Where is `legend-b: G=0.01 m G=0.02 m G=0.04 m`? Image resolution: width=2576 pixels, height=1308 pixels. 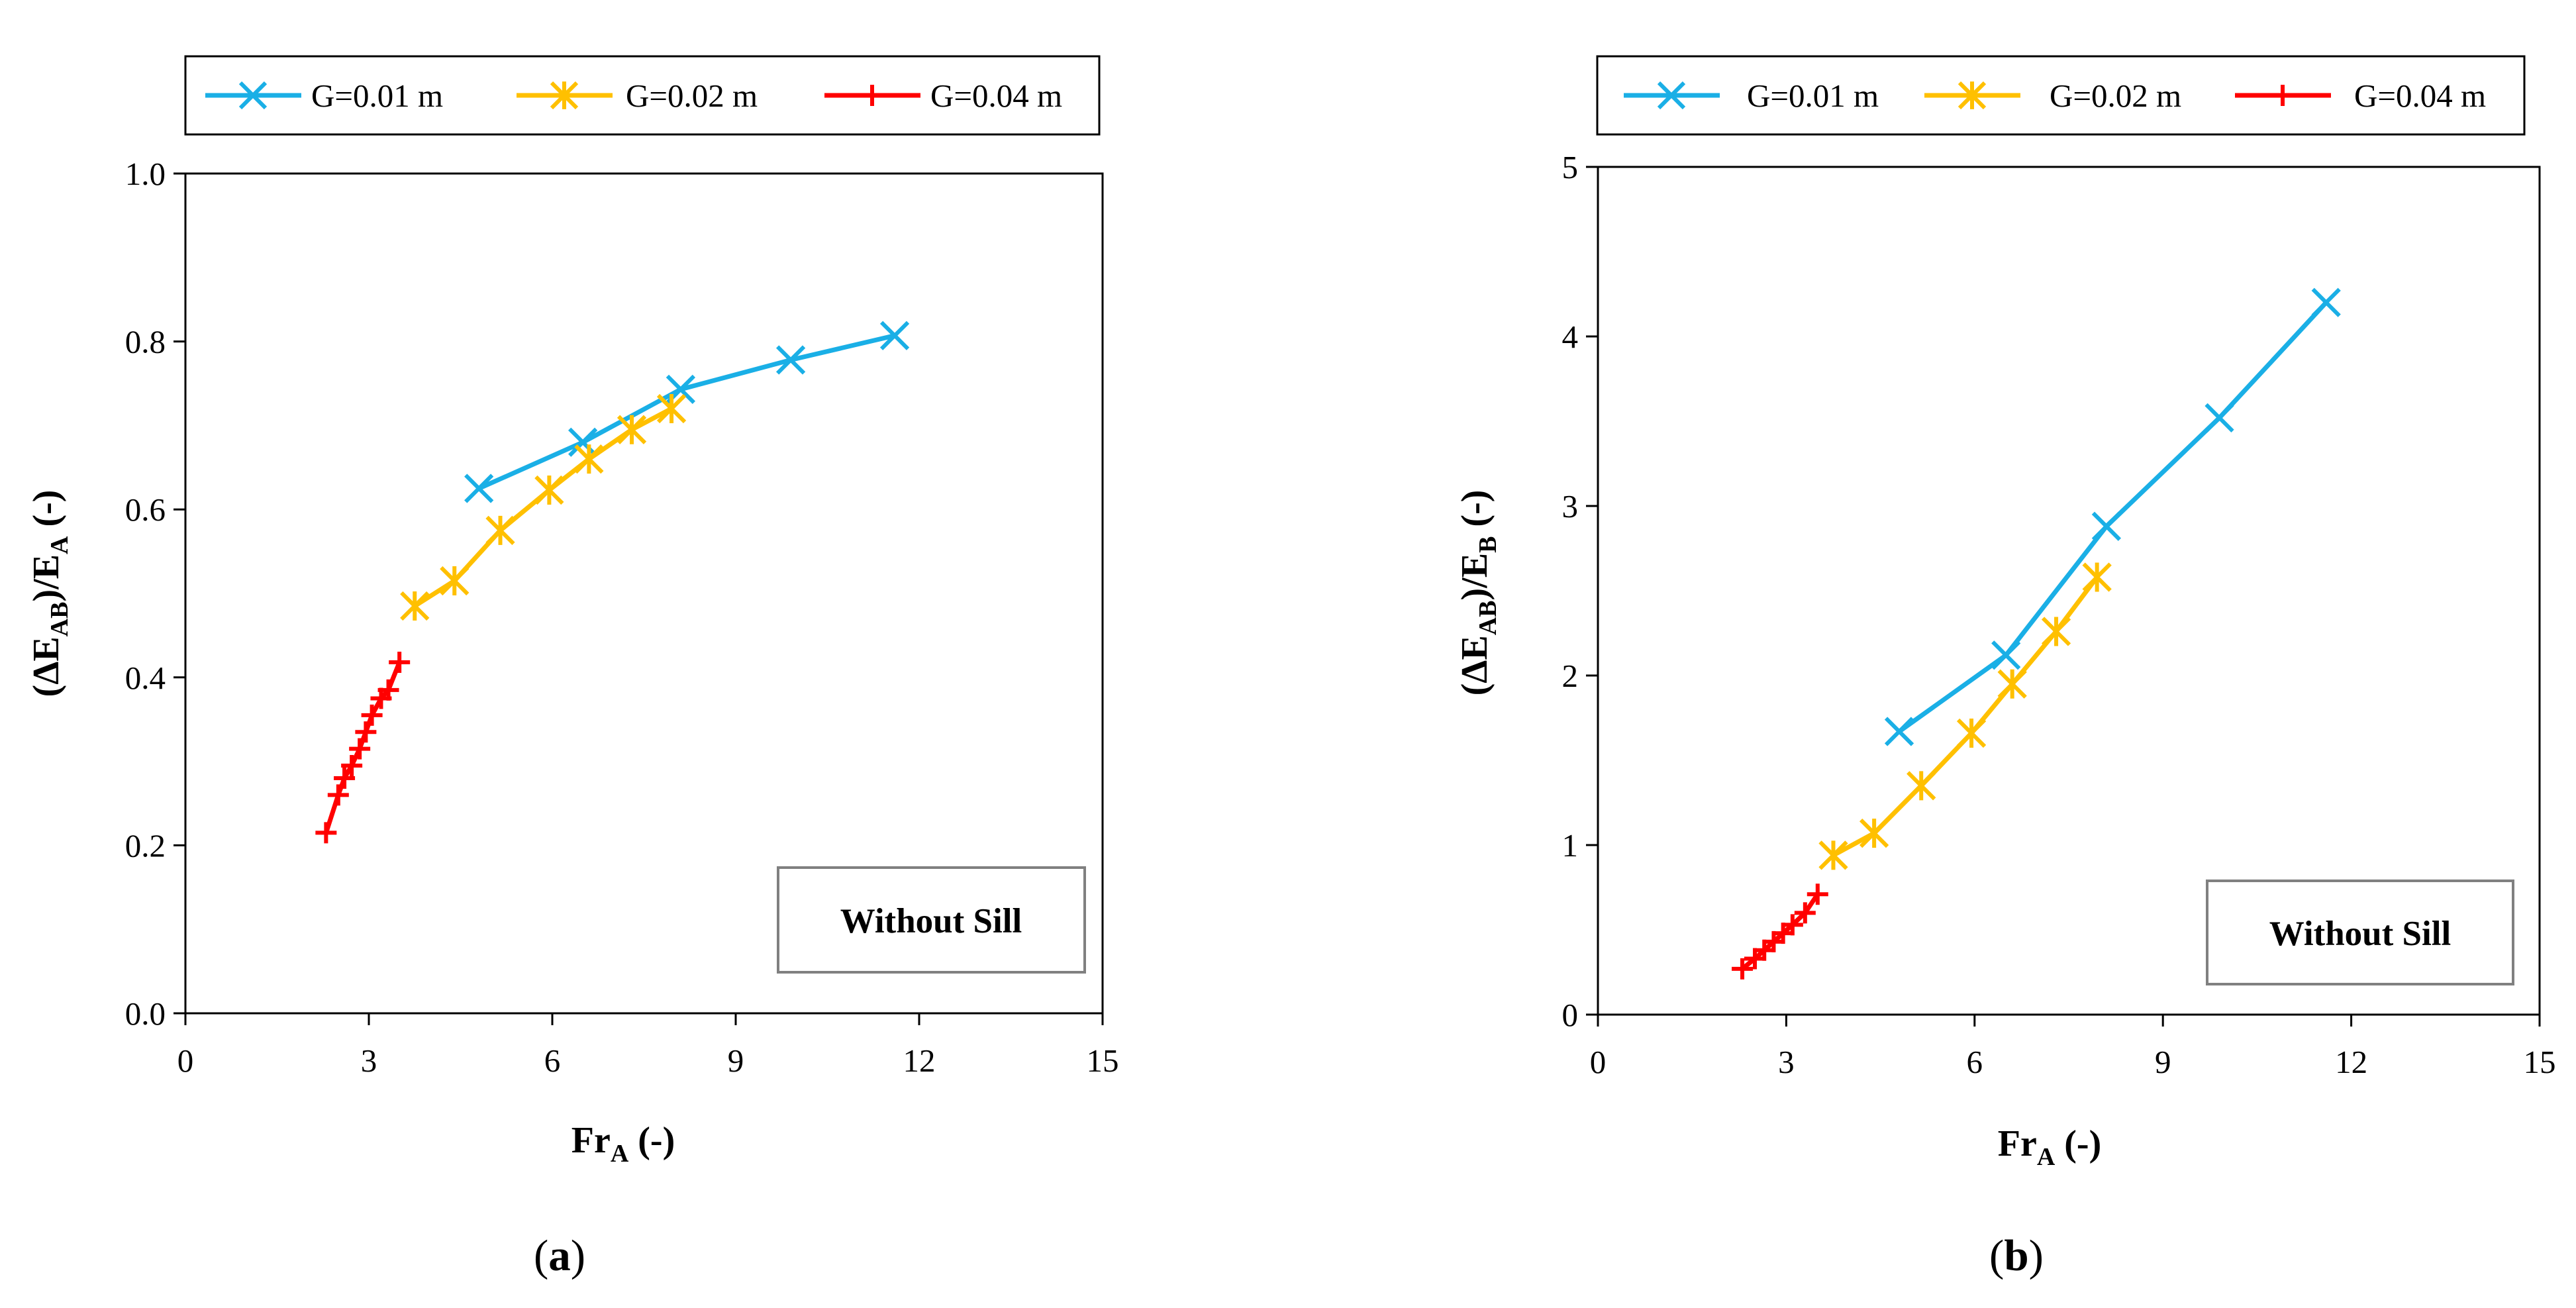 legend-b: G=0.01 m G=0.02 m G=0.04 m is located at coordinates (2055, 95).